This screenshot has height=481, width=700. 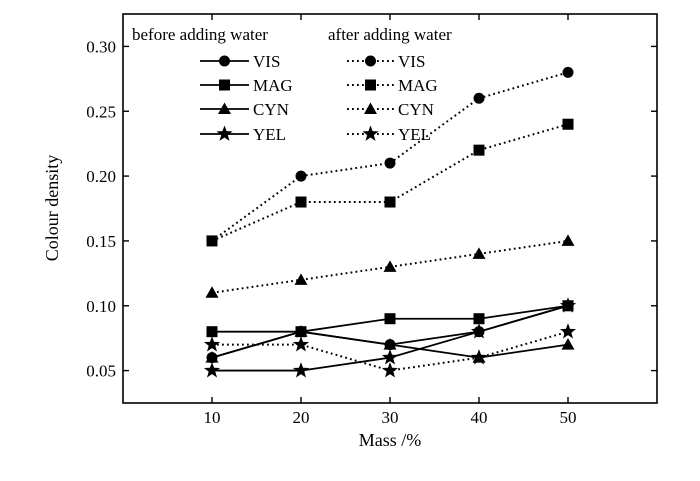 What do you see at coordinates (390, 440) in the screenshot?
I see `x-axis-label: Mass /%` at bounding box center [390, 440].